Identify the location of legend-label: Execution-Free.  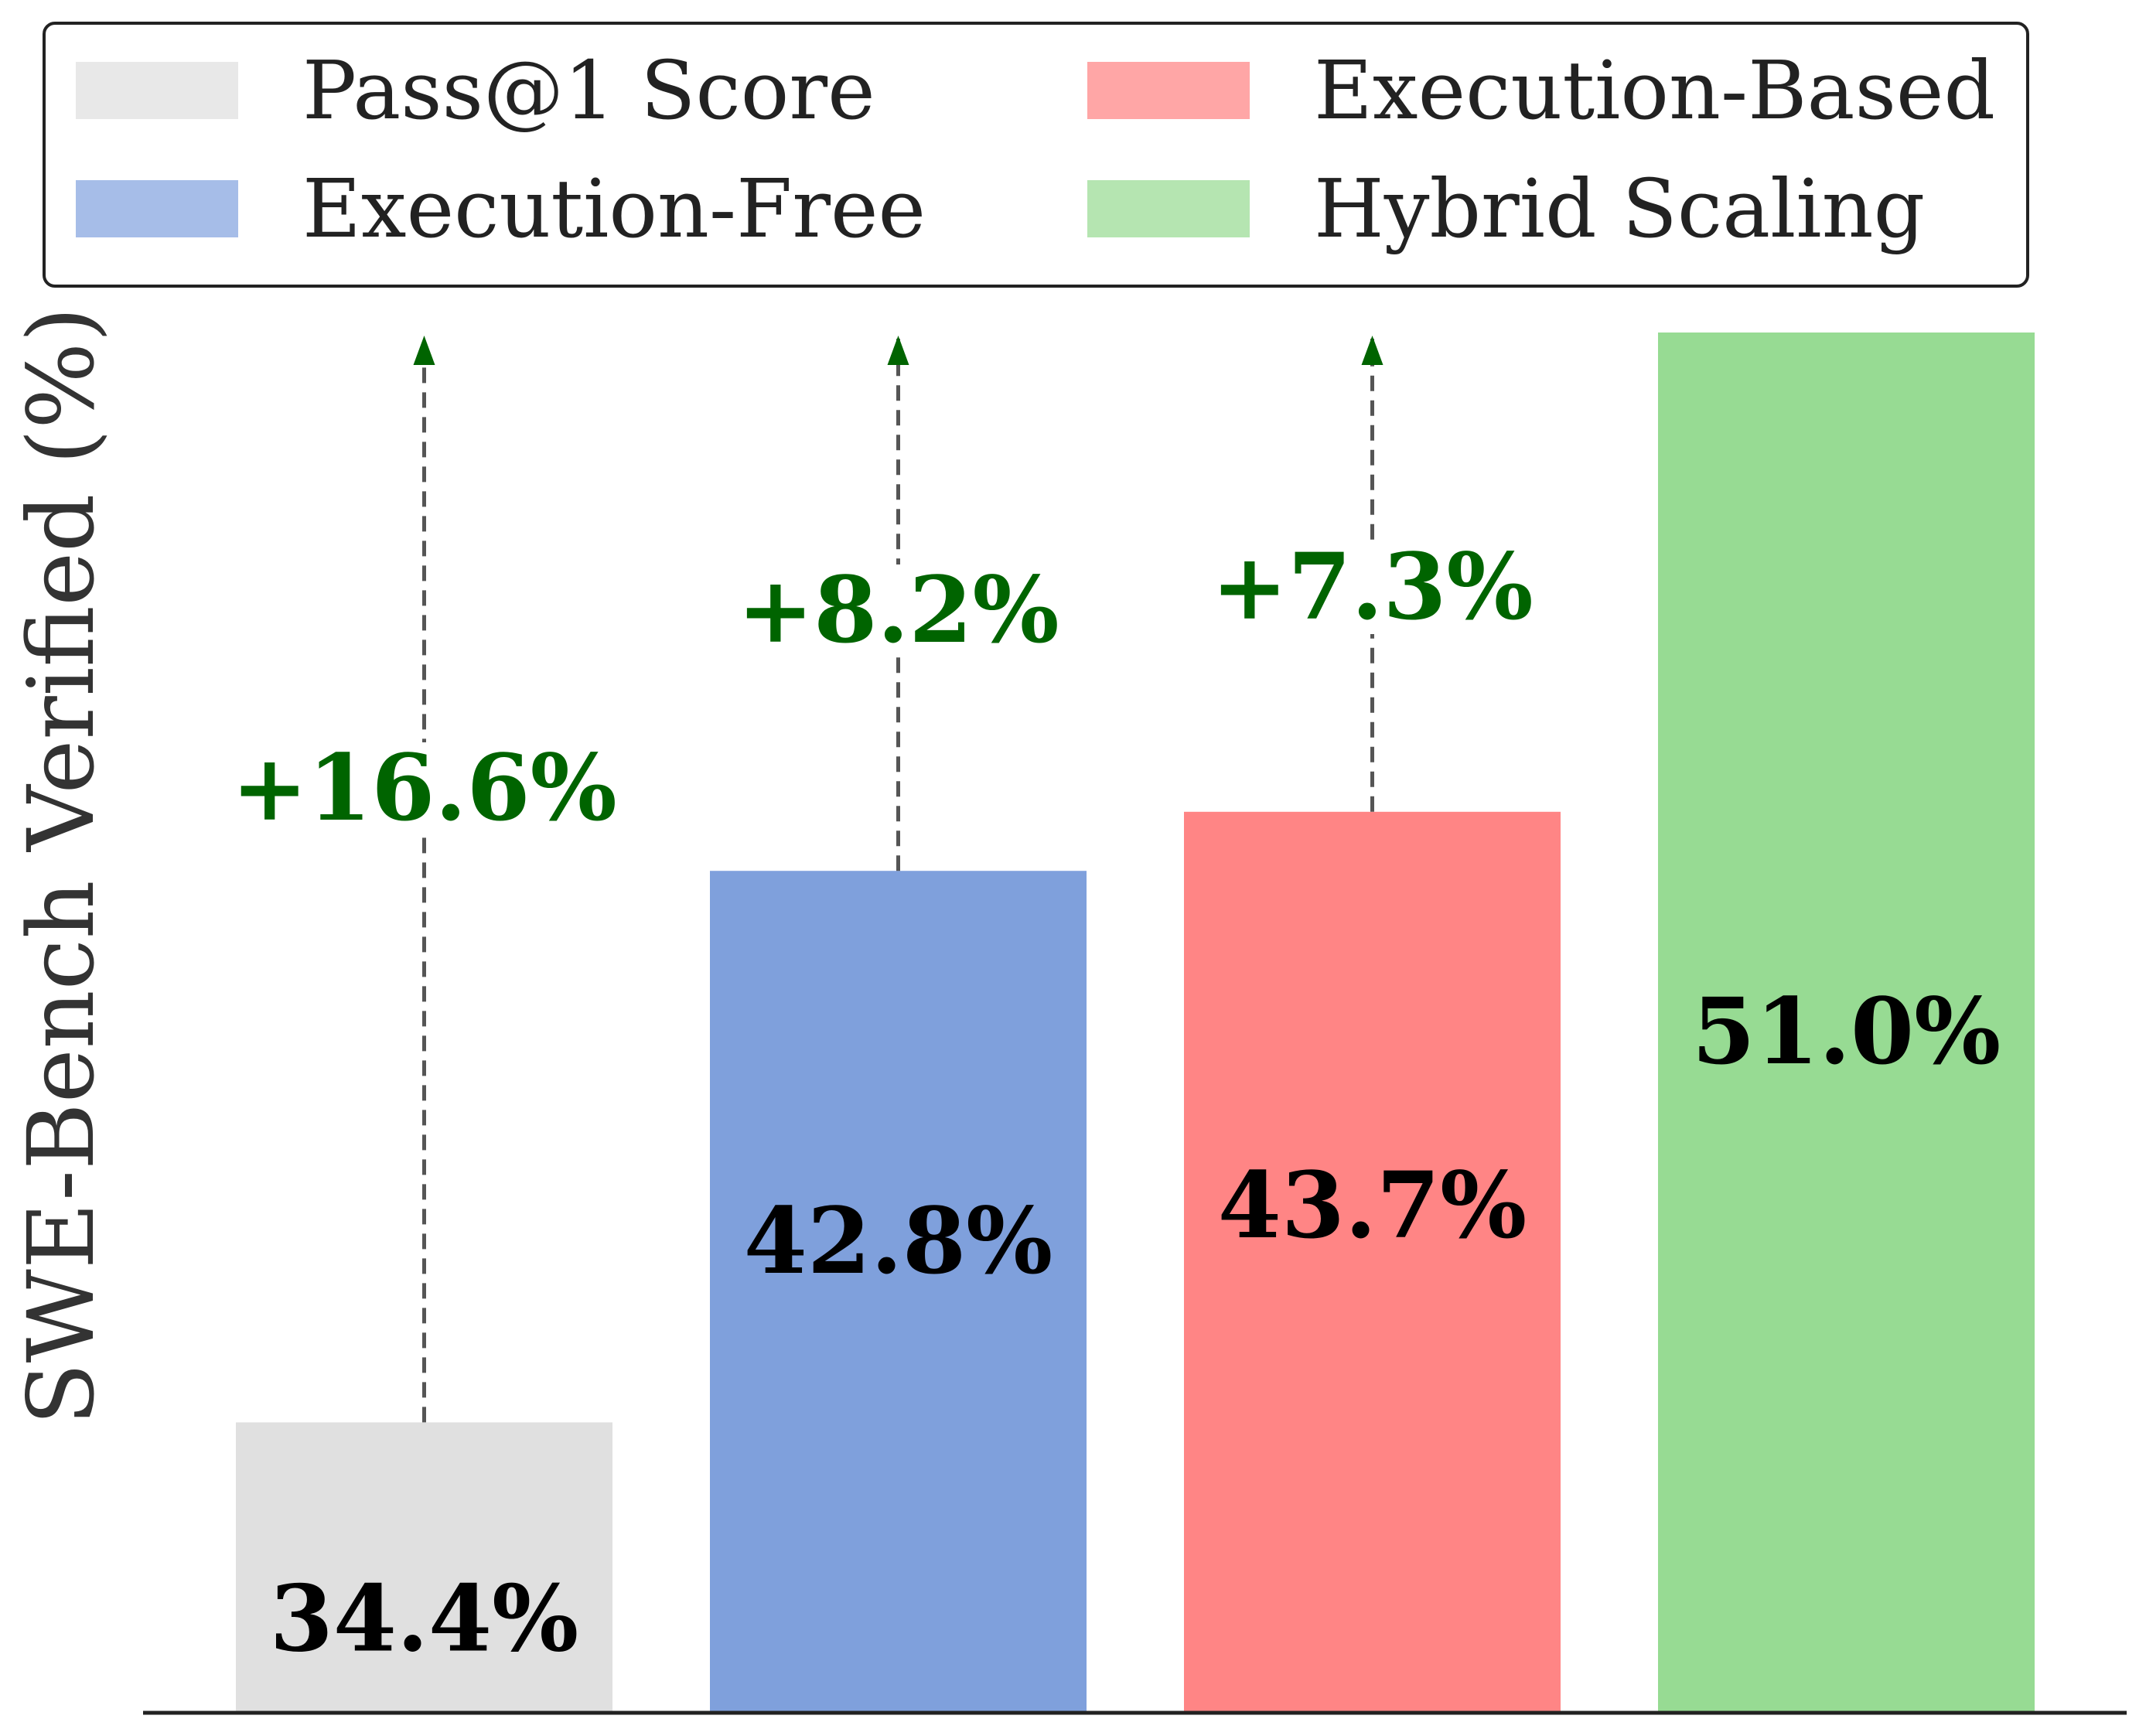
(614, 209).